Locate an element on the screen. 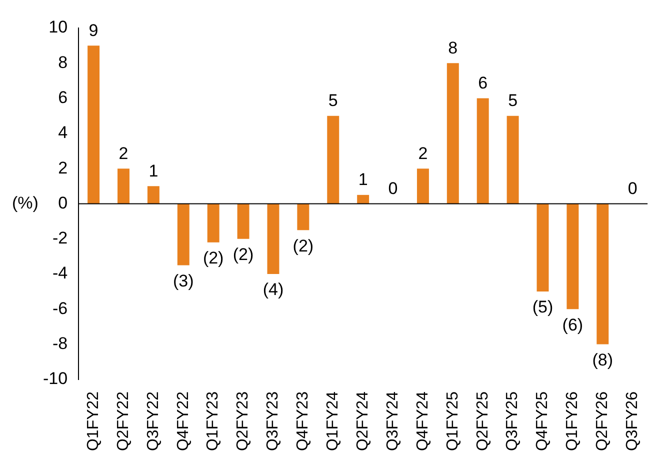 The image size is (664, 463). x-tick-label: Q4FY25 is located at coordinates (543, 421).